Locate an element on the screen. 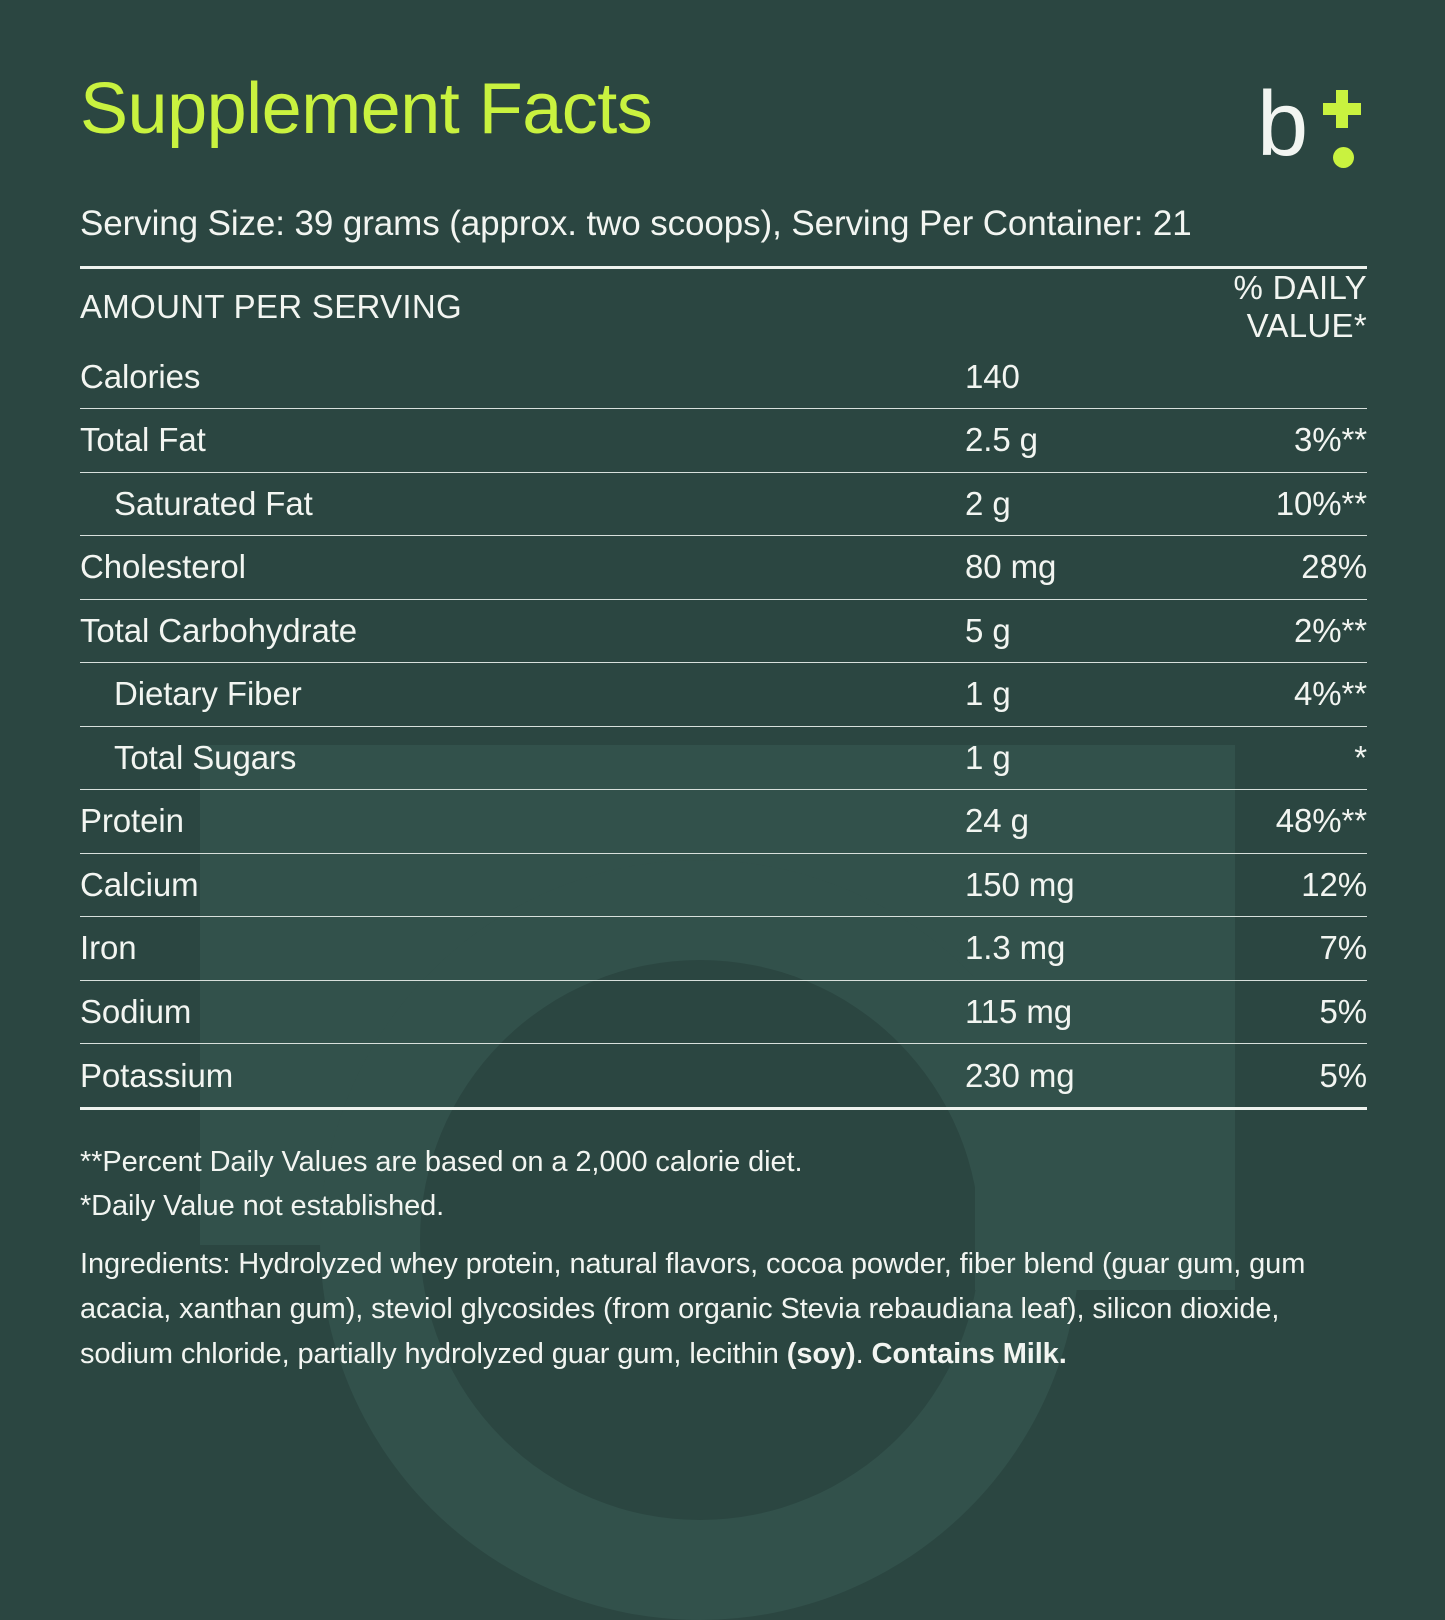  nutrient-amount: 1.3 mg is located at coordinates (1071, 948).